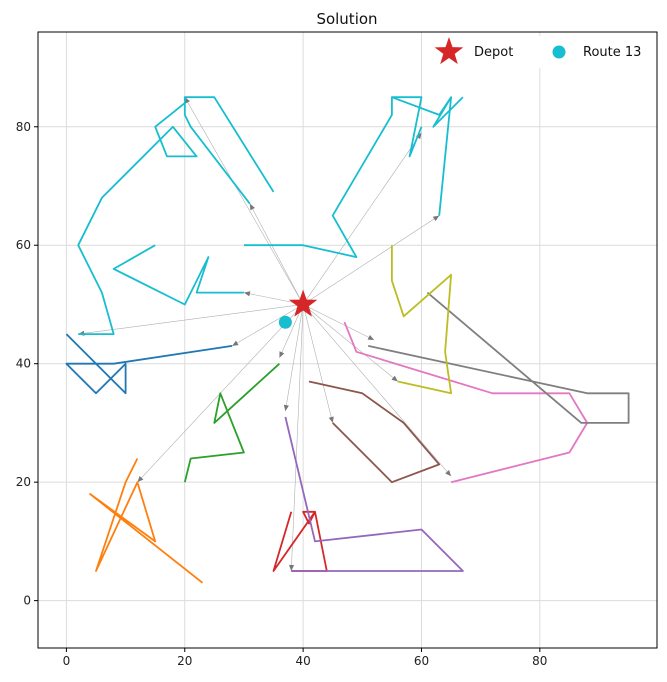 The height and width of the screenshot is (682, 667). I want to click on x-tick-label: 20, so click(184, 661).